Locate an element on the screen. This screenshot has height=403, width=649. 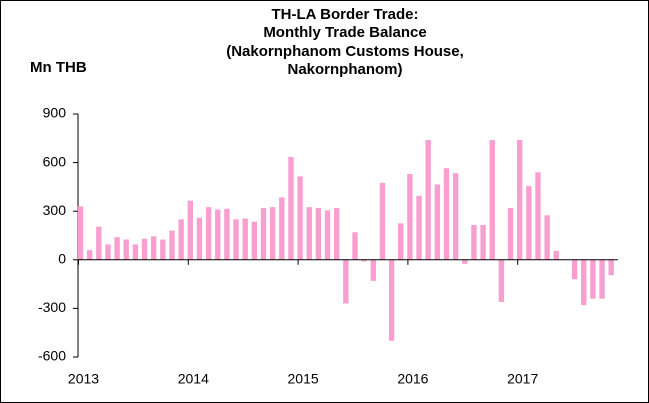
x-tick-label: 2015 is located at coordinates (303, 379).